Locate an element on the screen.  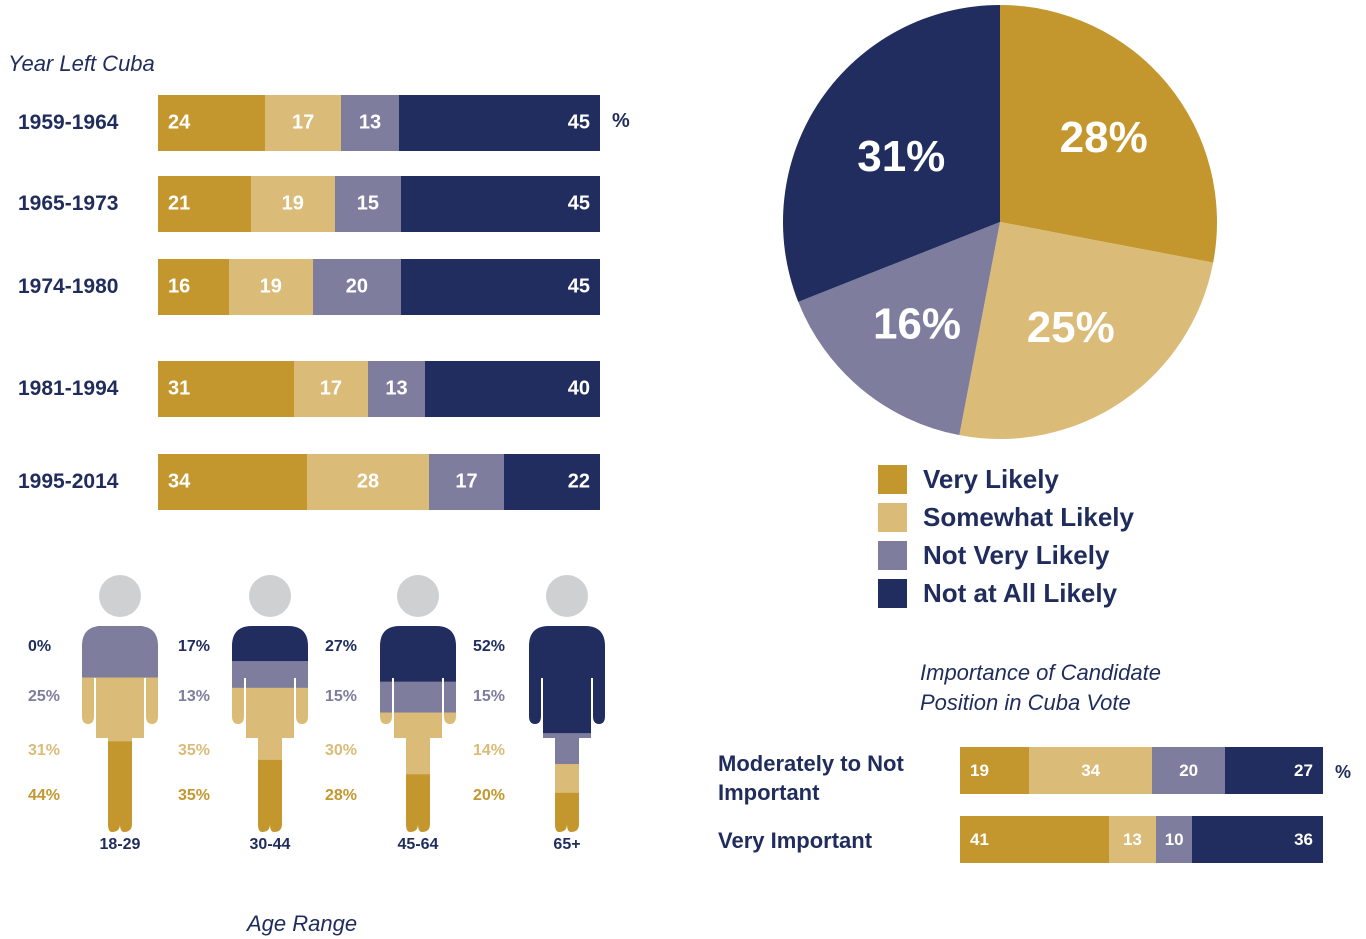
importance-row-label: Moderately to Not Important is located at coordinates (811, 778).